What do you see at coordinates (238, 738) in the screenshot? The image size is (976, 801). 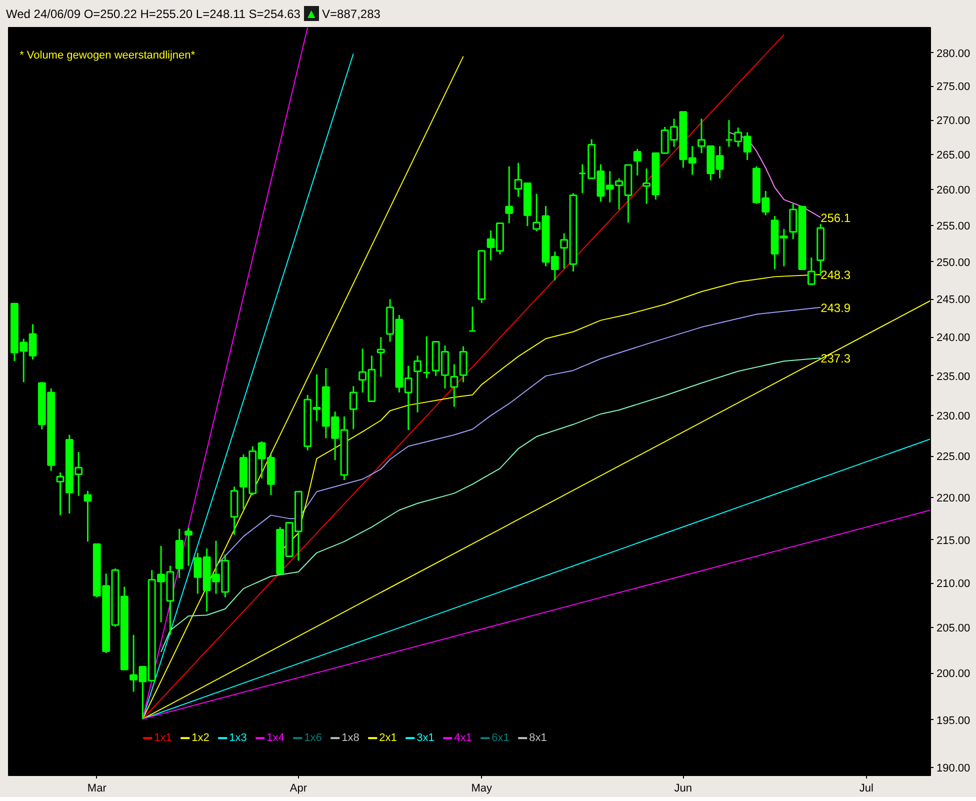 I see `legend-label: 1x3` at bounding box center [238, 738].